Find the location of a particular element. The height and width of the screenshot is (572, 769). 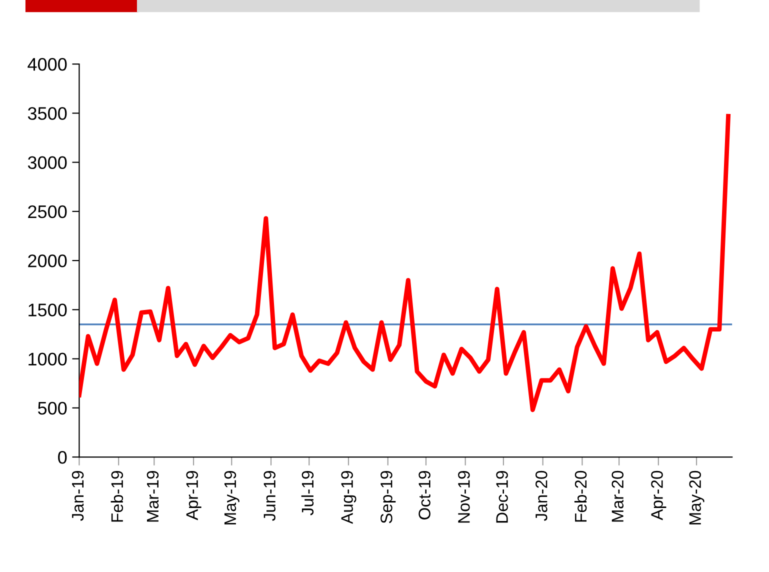

x-tick-label: Aug-19 is located at coordinates (348, 497).